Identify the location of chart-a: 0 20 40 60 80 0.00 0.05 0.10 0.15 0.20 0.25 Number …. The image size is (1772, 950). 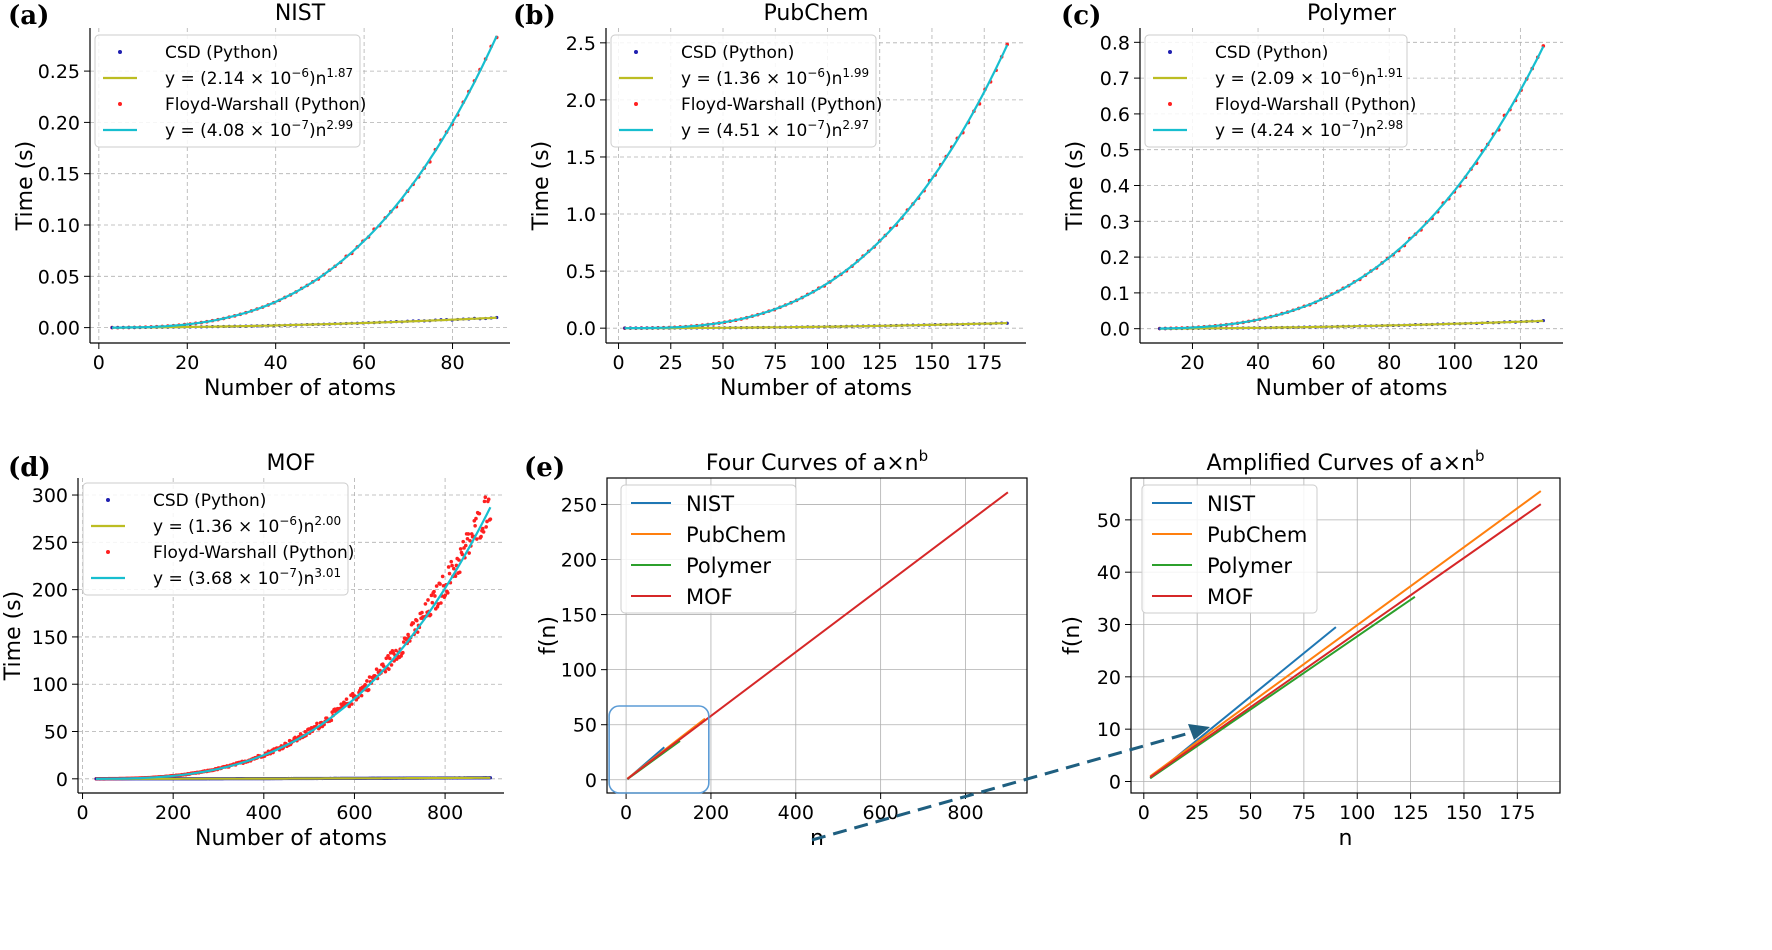
(259, 201).